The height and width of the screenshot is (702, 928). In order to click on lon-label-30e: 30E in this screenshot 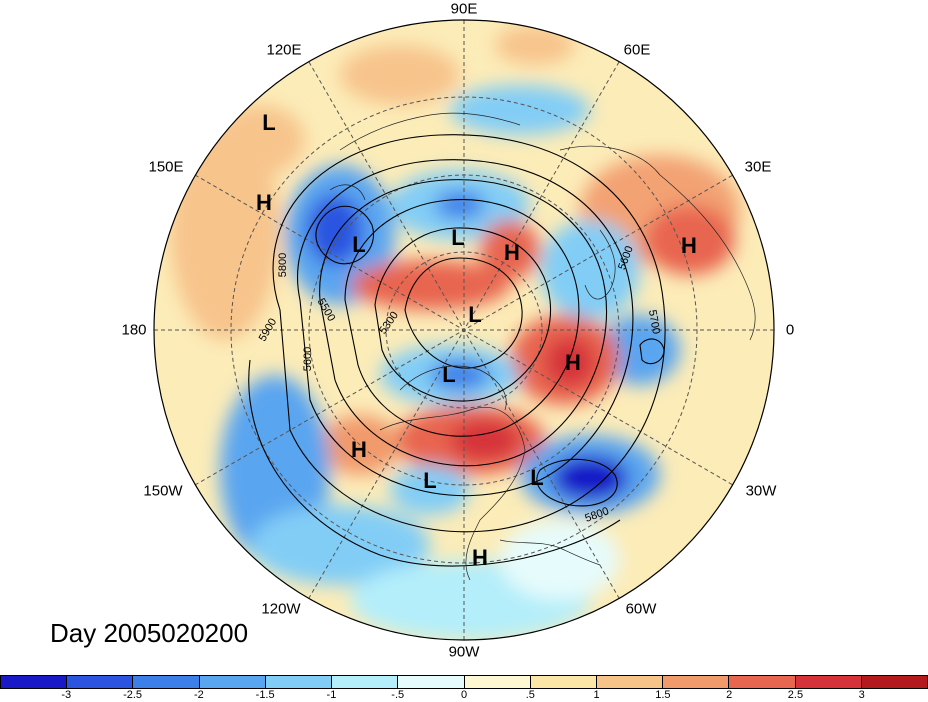, I will do `click(758, 167)`.